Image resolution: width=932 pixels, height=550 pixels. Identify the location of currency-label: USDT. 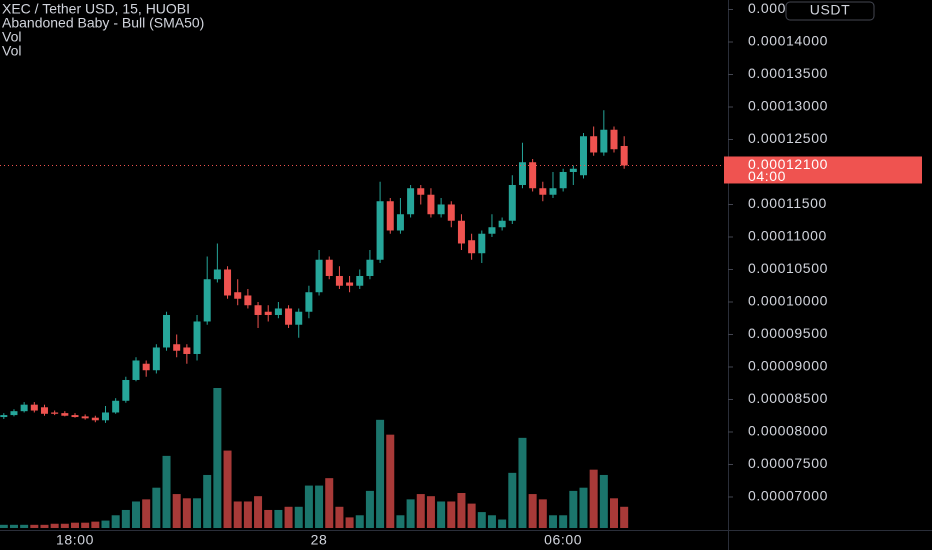
(830, 10).